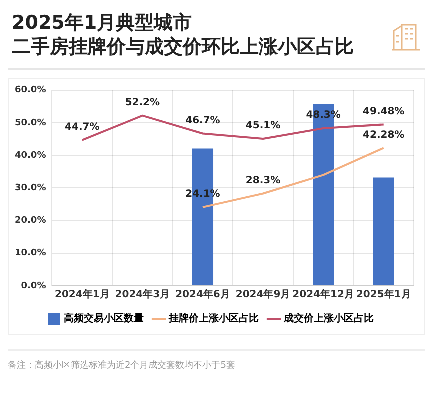 The height and width of the screenshot is (400, 433). I want to click on y-tick-label: 0.0%, so click(33, 285).